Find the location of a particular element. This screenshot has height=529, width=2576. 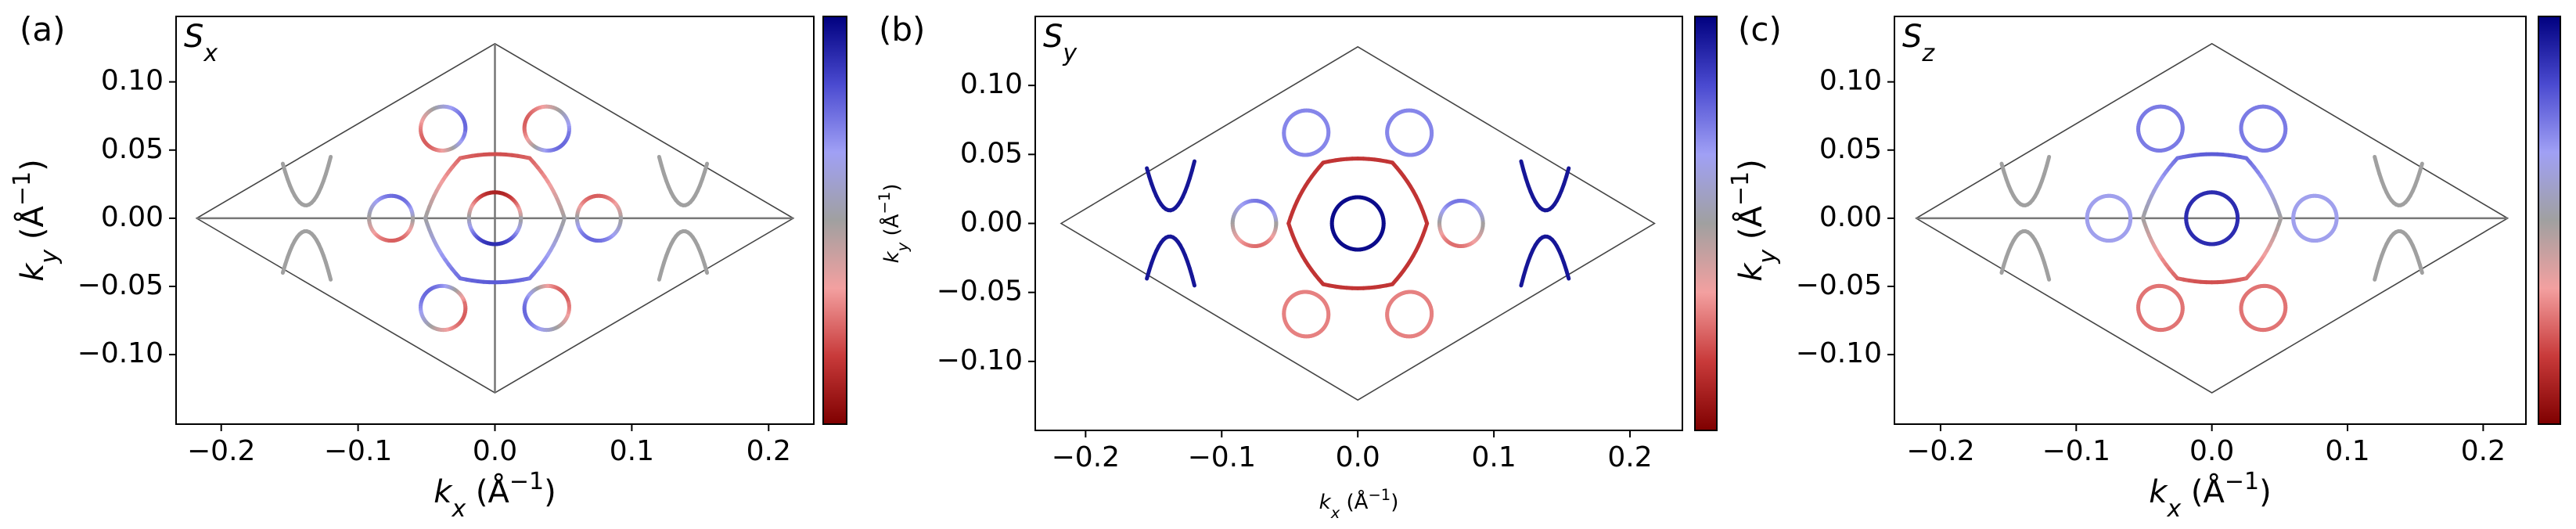

panel-label: (a) is located at coordinates (43, 29).